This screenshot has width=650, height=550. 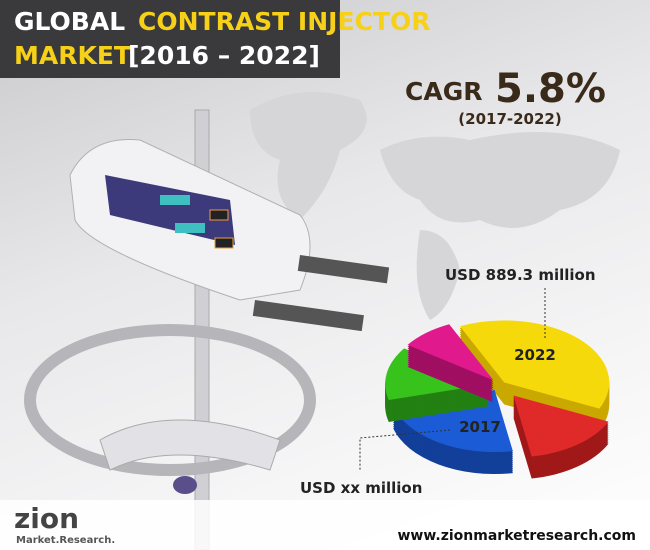 I want to click on logo-name: zion, so click(x=46, y=518).